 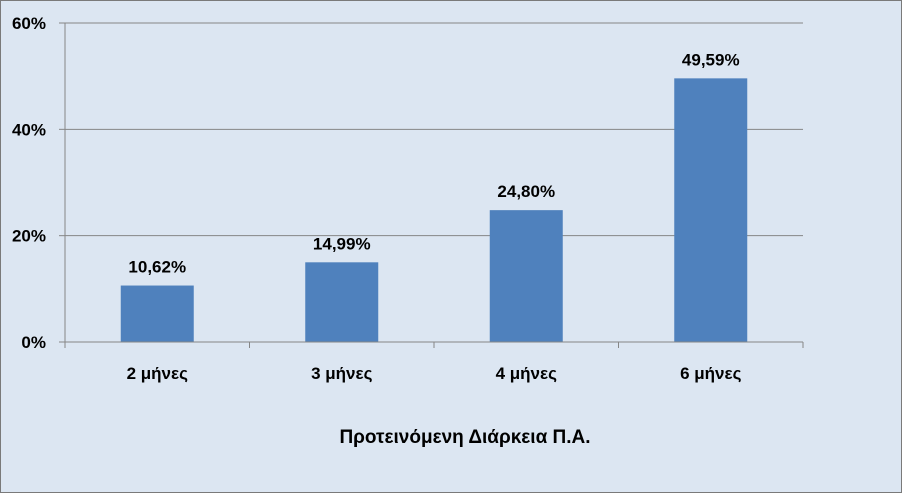 What do you see at coordinates (157, 373) in the screenshot?
I see `x-tick-label: 2 μήνες` at bounding box center [157, 373].